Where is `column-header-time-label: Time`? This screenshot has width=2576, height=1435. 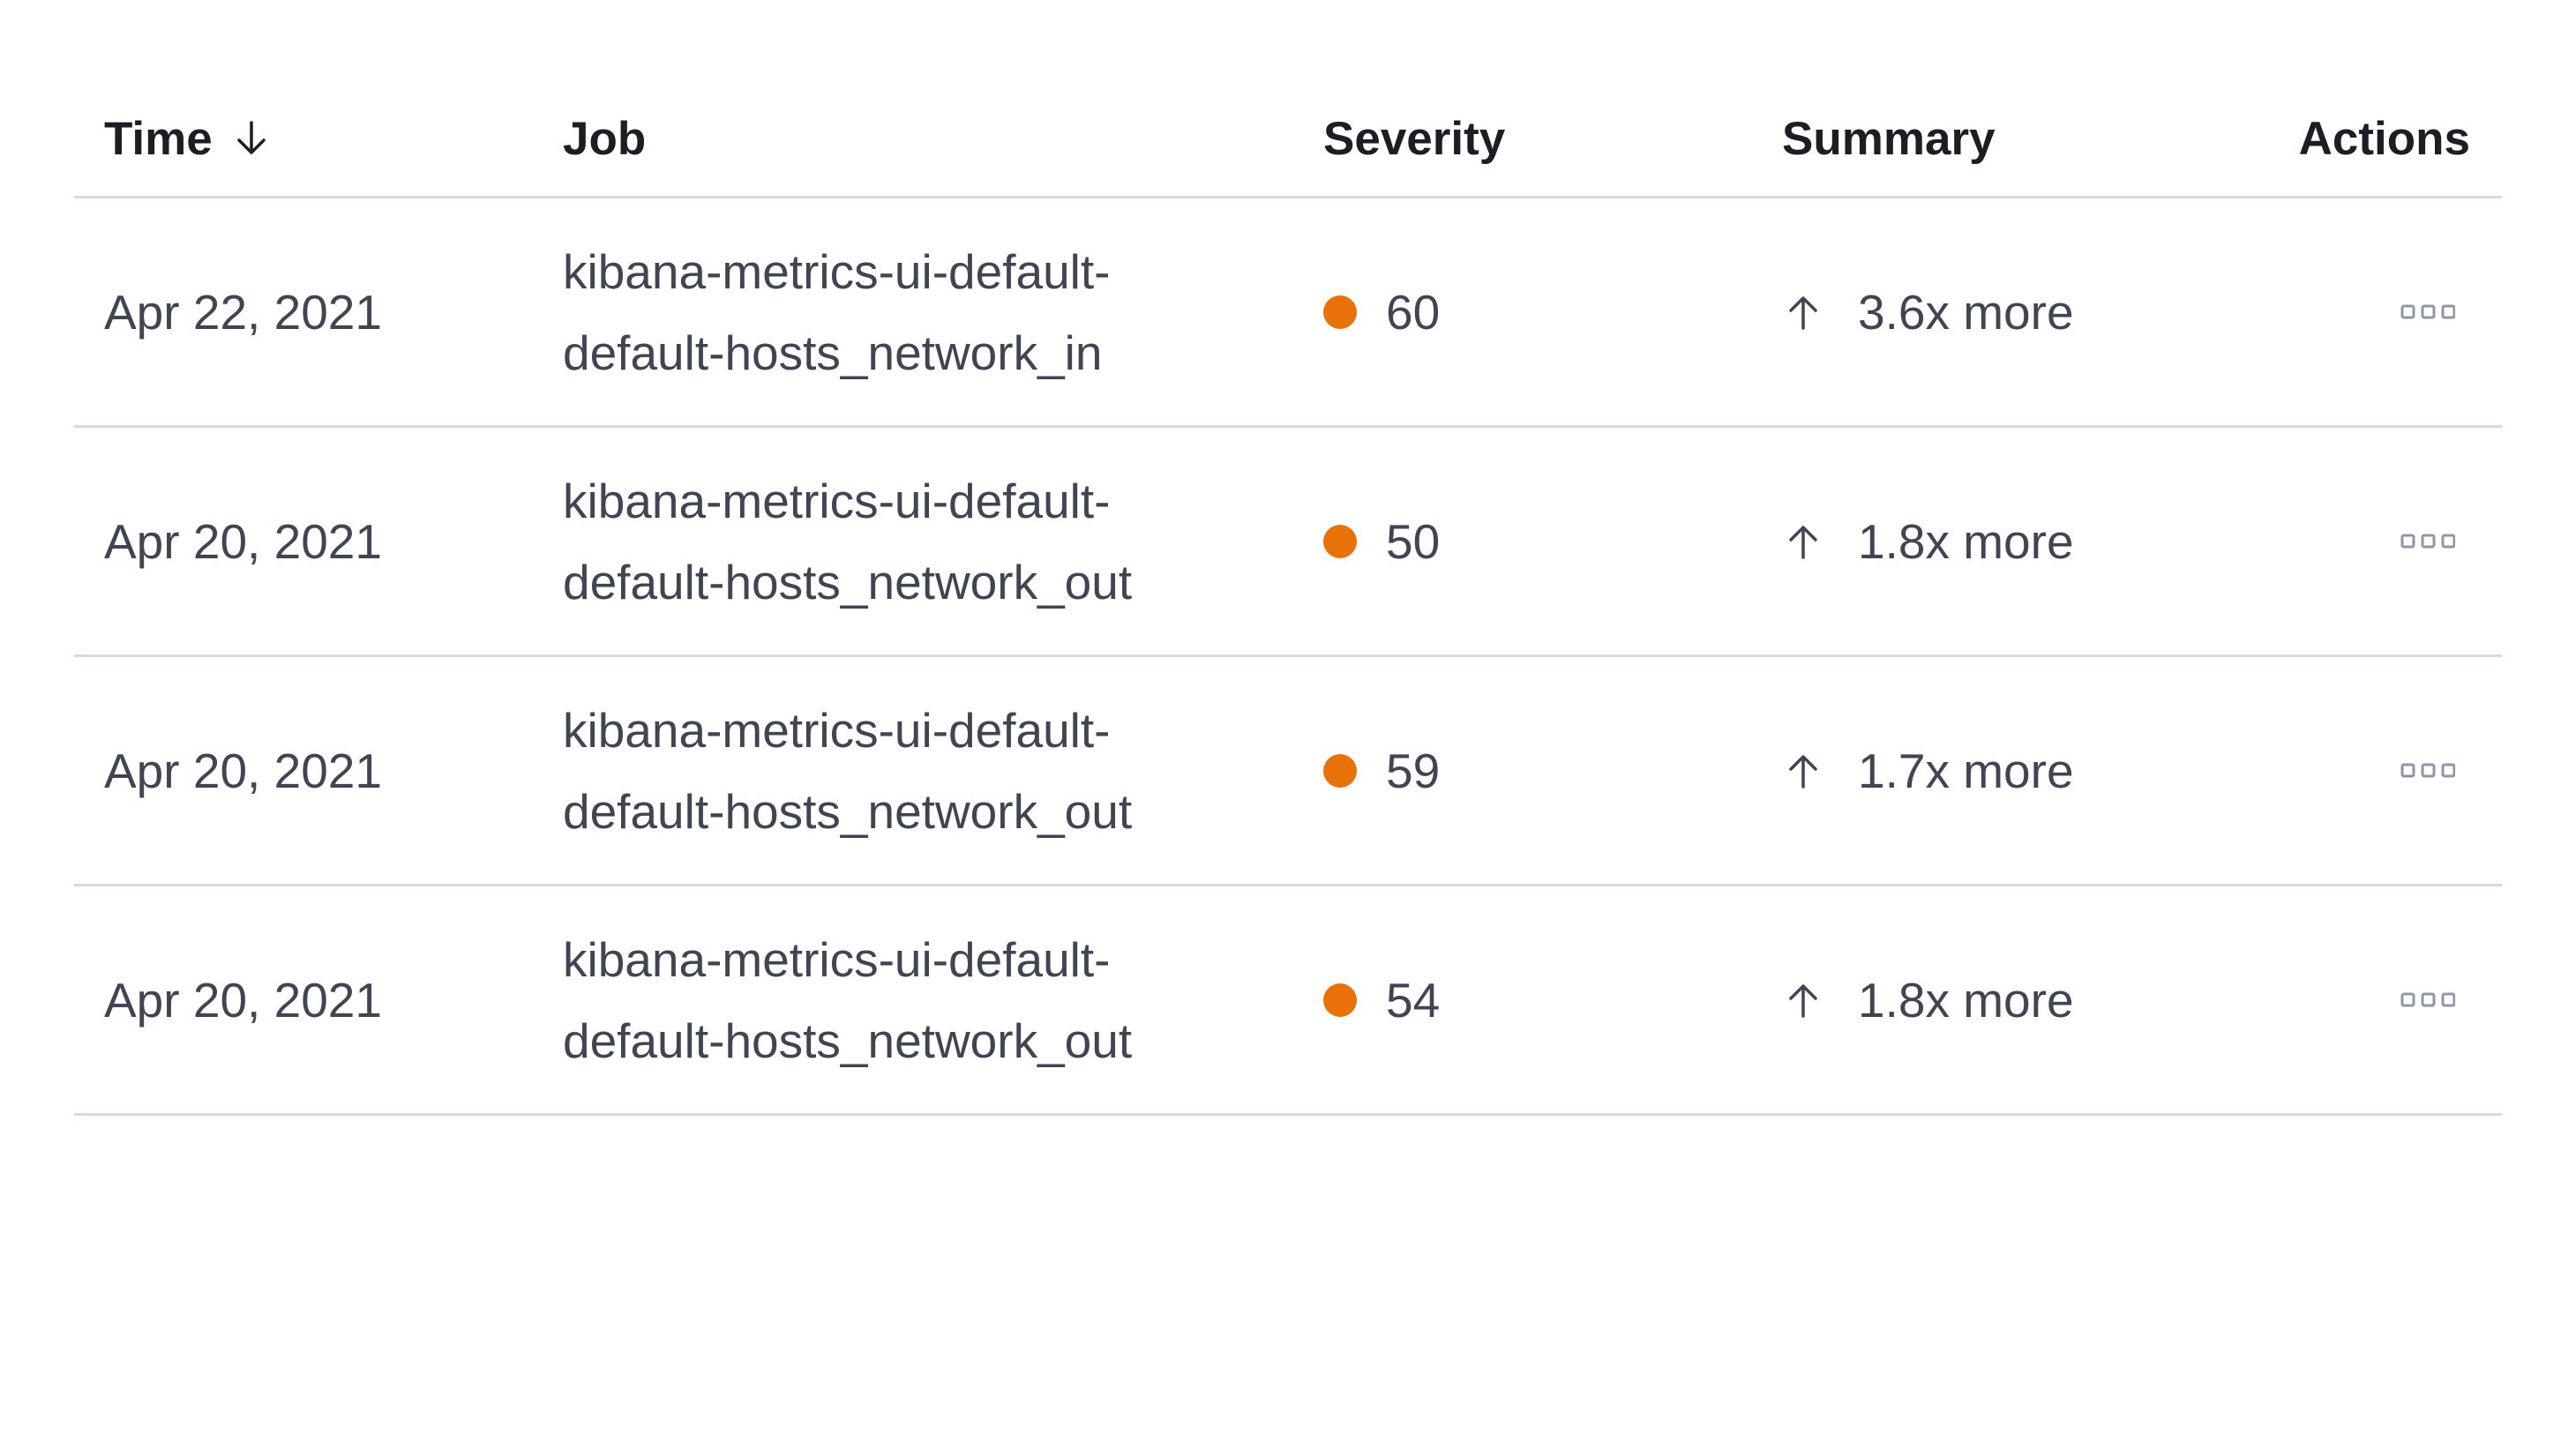 column-header-time-label: Time is located at coordinates (159, 138).